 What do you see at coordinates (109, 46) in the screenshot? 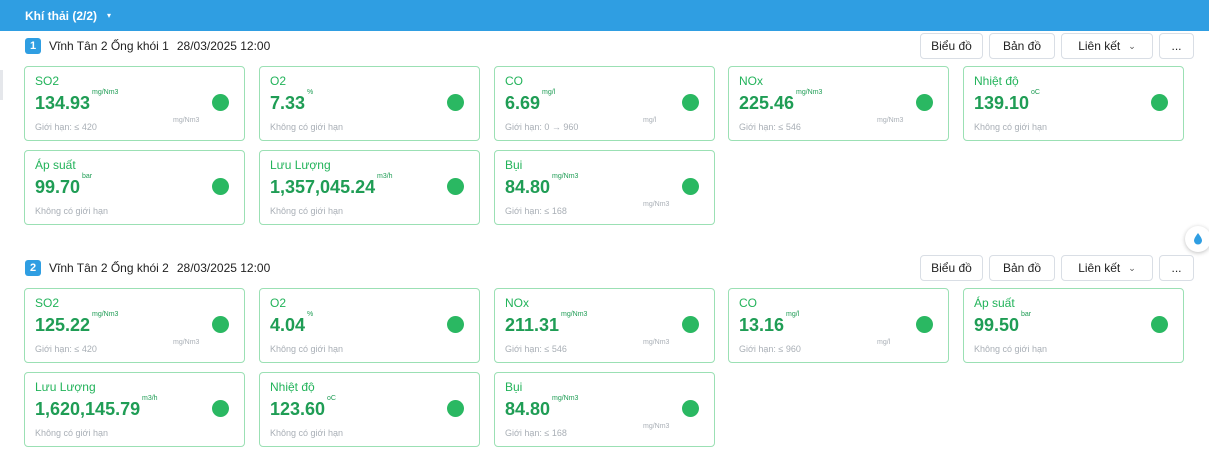
I see `station-name: Vĩnh Tân 2 Ống khói 1` at bounding box center [109, 46].